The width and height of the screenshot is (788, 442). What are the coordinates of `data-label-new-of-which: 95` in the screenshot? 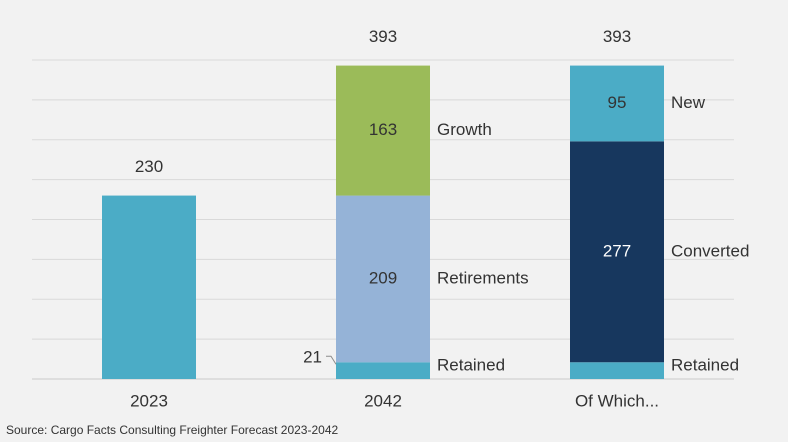 It's located at (617, 102).